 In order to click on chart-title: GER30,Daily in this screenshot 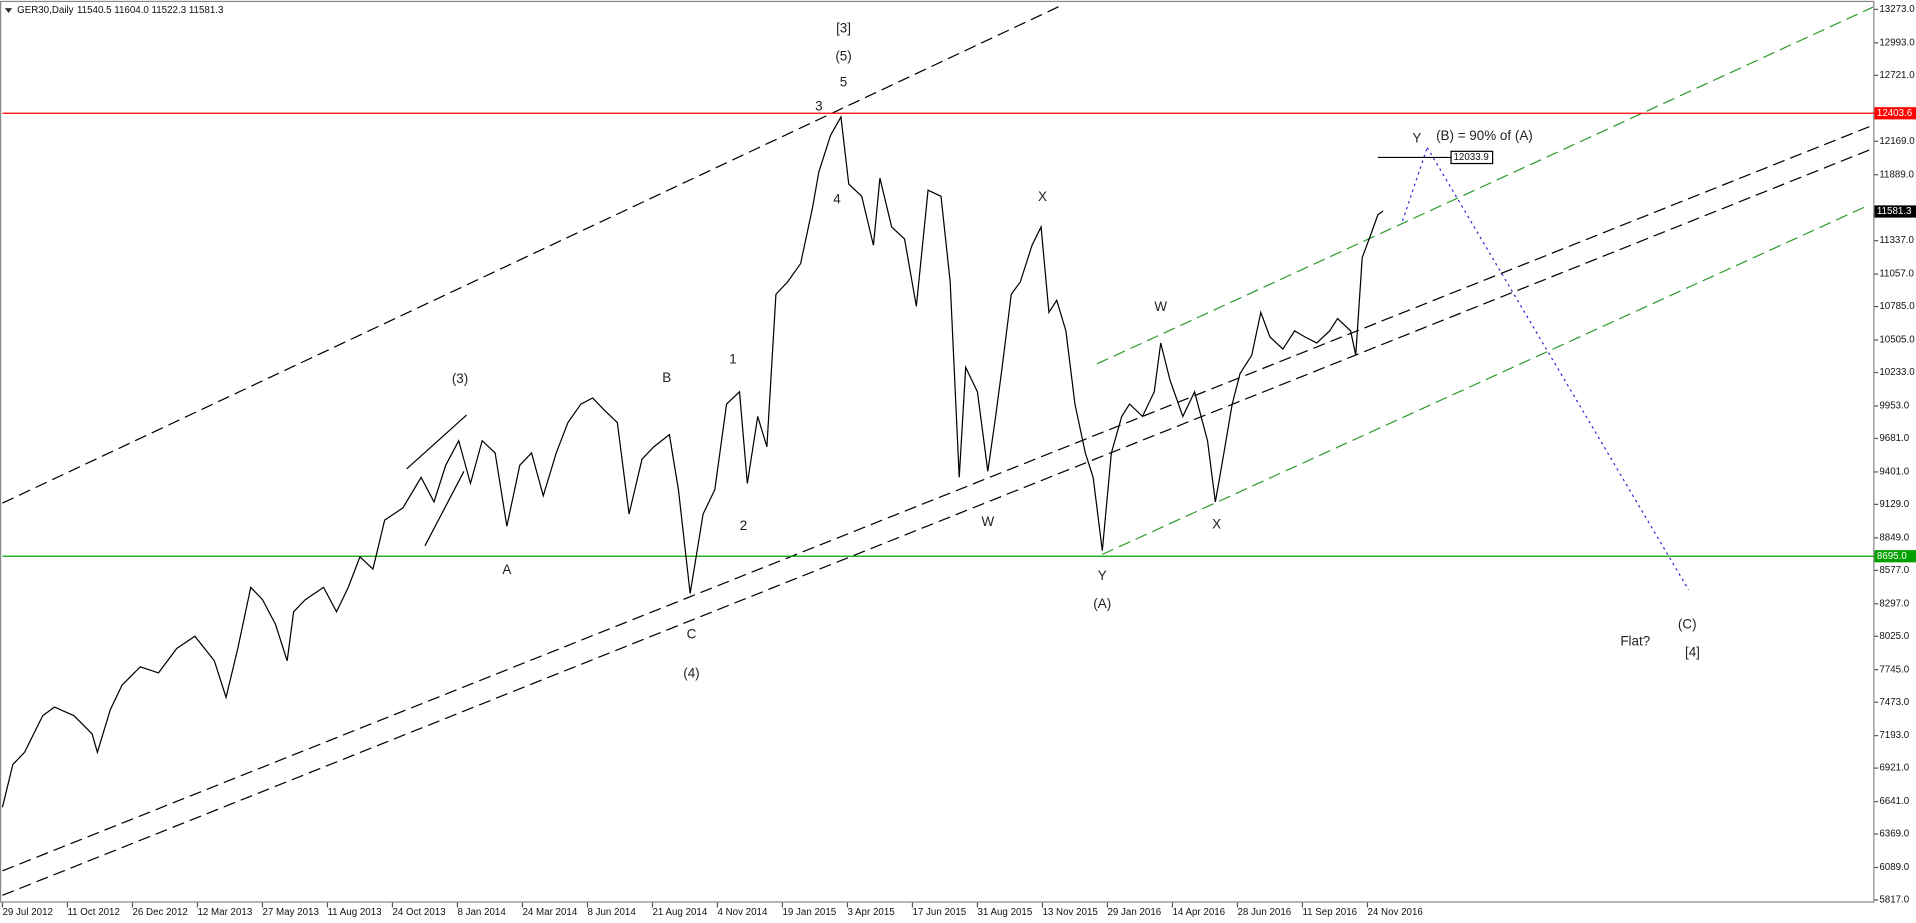, I will do `click(45, 10)`.